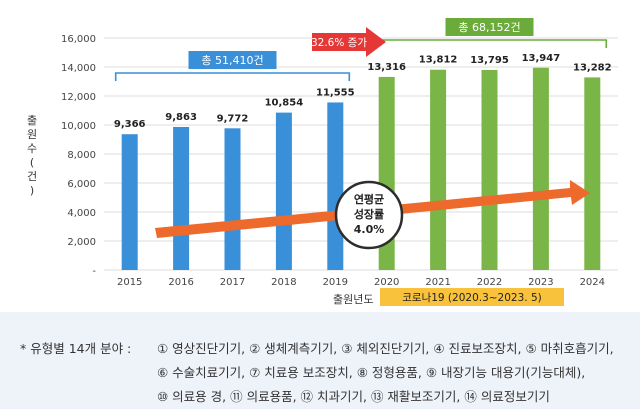 This screenshot has height=409, width=640. What do you see at coordinates (130, 124) in the screenshot?
I see `bar-value-label: 9,366` at bounding box center [130, 124].